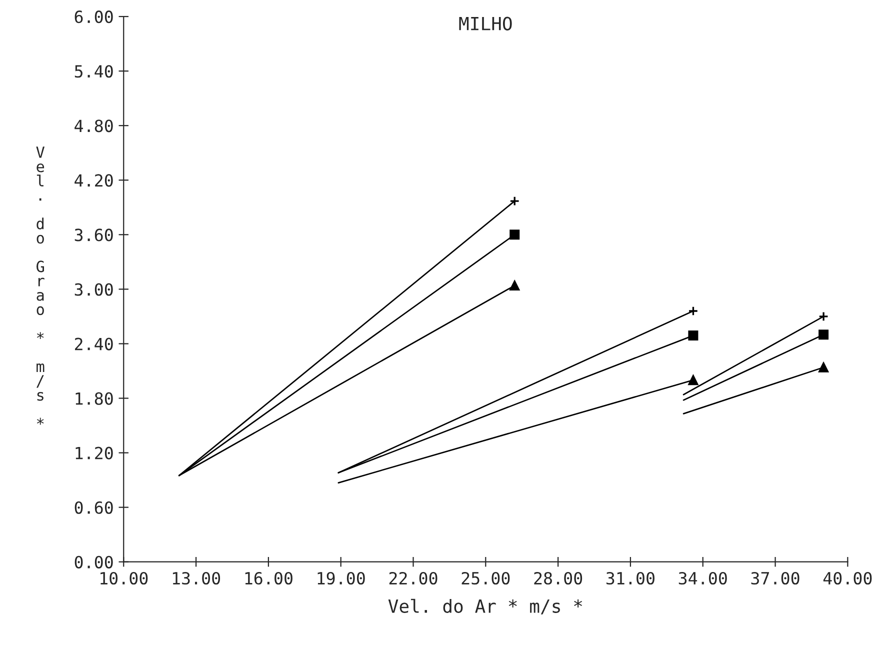 This screenshot has height=661, width=883. What do you see at coordinates (630, 578) in the screenshot?
I see `x-tick-label: 31.00` at bounding box center [630, 578].